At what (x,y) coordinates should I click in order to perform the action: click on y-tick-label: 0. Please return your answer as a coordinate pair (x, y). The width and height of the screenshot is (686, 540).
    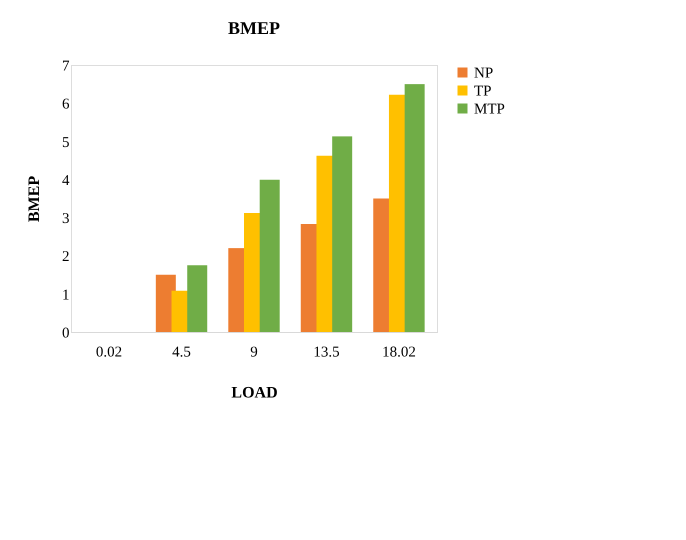
    Looking at the image, I should click on (66, 334).